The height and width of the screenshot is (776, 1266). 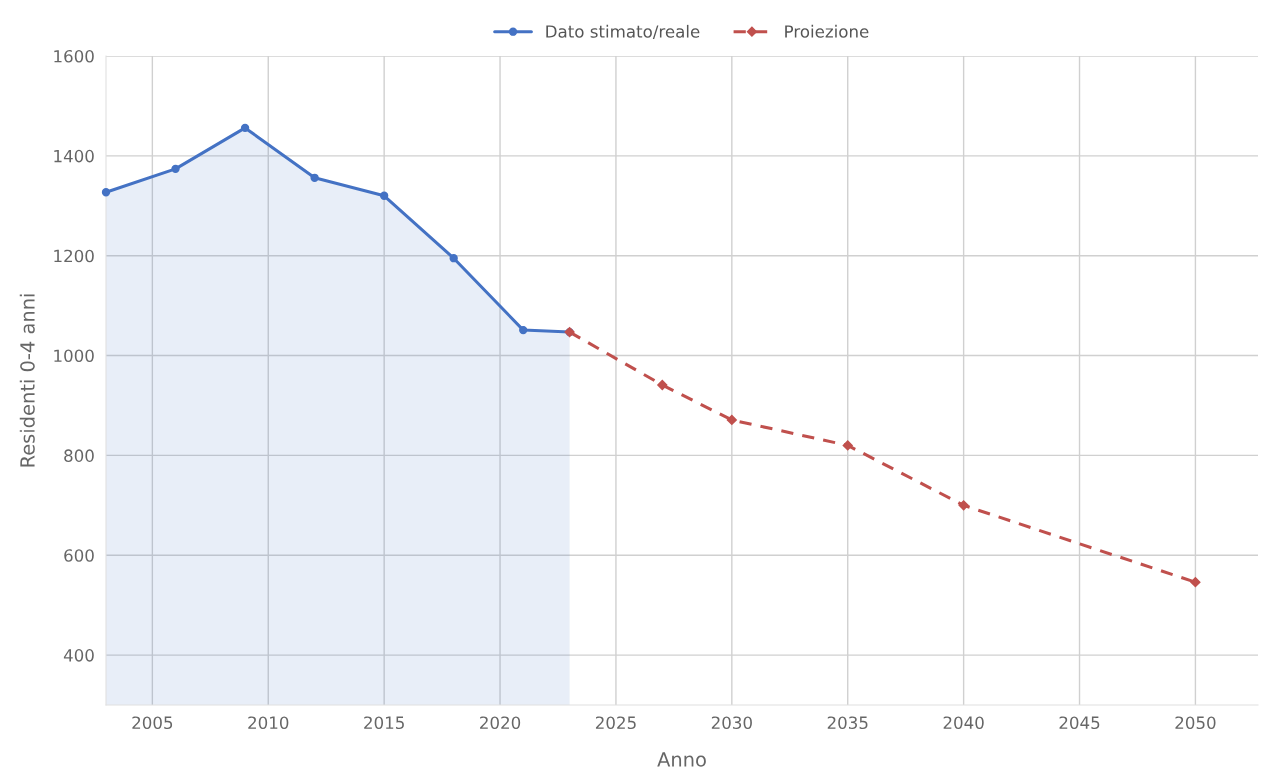 I want to click on x-tick-label: 2045, so click(x=1079, y=723).